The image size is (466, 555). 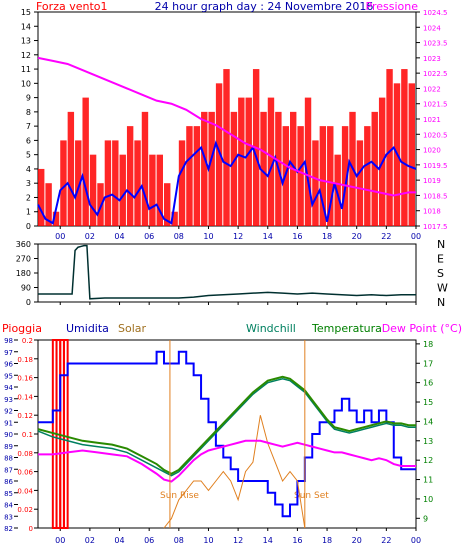 I want to click on x-tick-label-top: 04, so click(x=119, y=236).